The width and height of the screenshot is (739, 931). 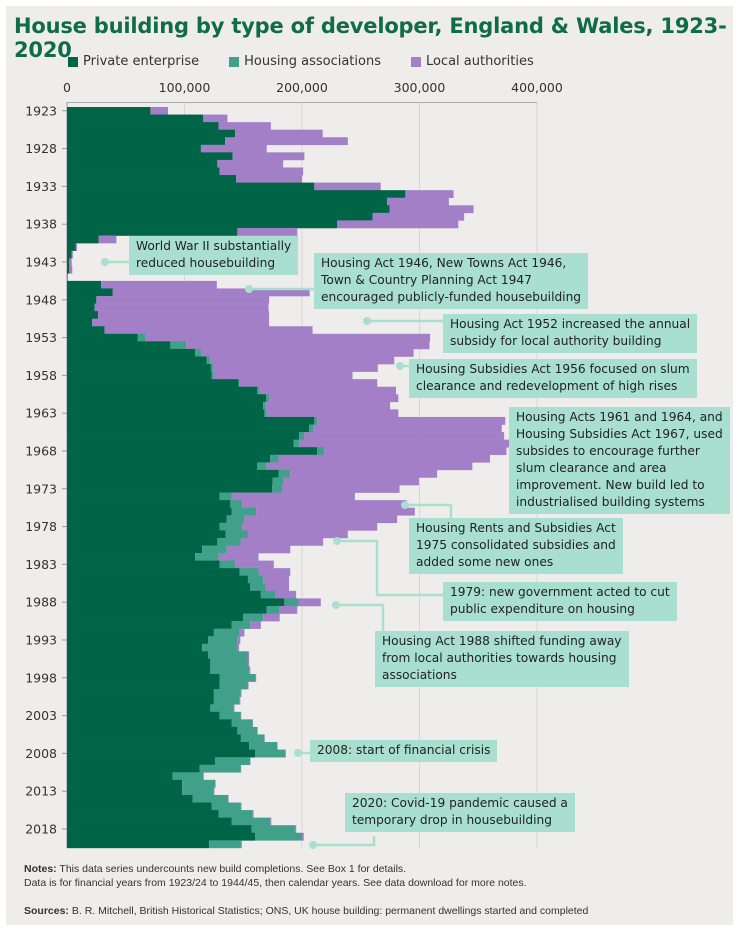 What do you see at coordinates (46, 911) in the screenshot?
I see `sources-label: Sources:` at bounding box center [46, 911].